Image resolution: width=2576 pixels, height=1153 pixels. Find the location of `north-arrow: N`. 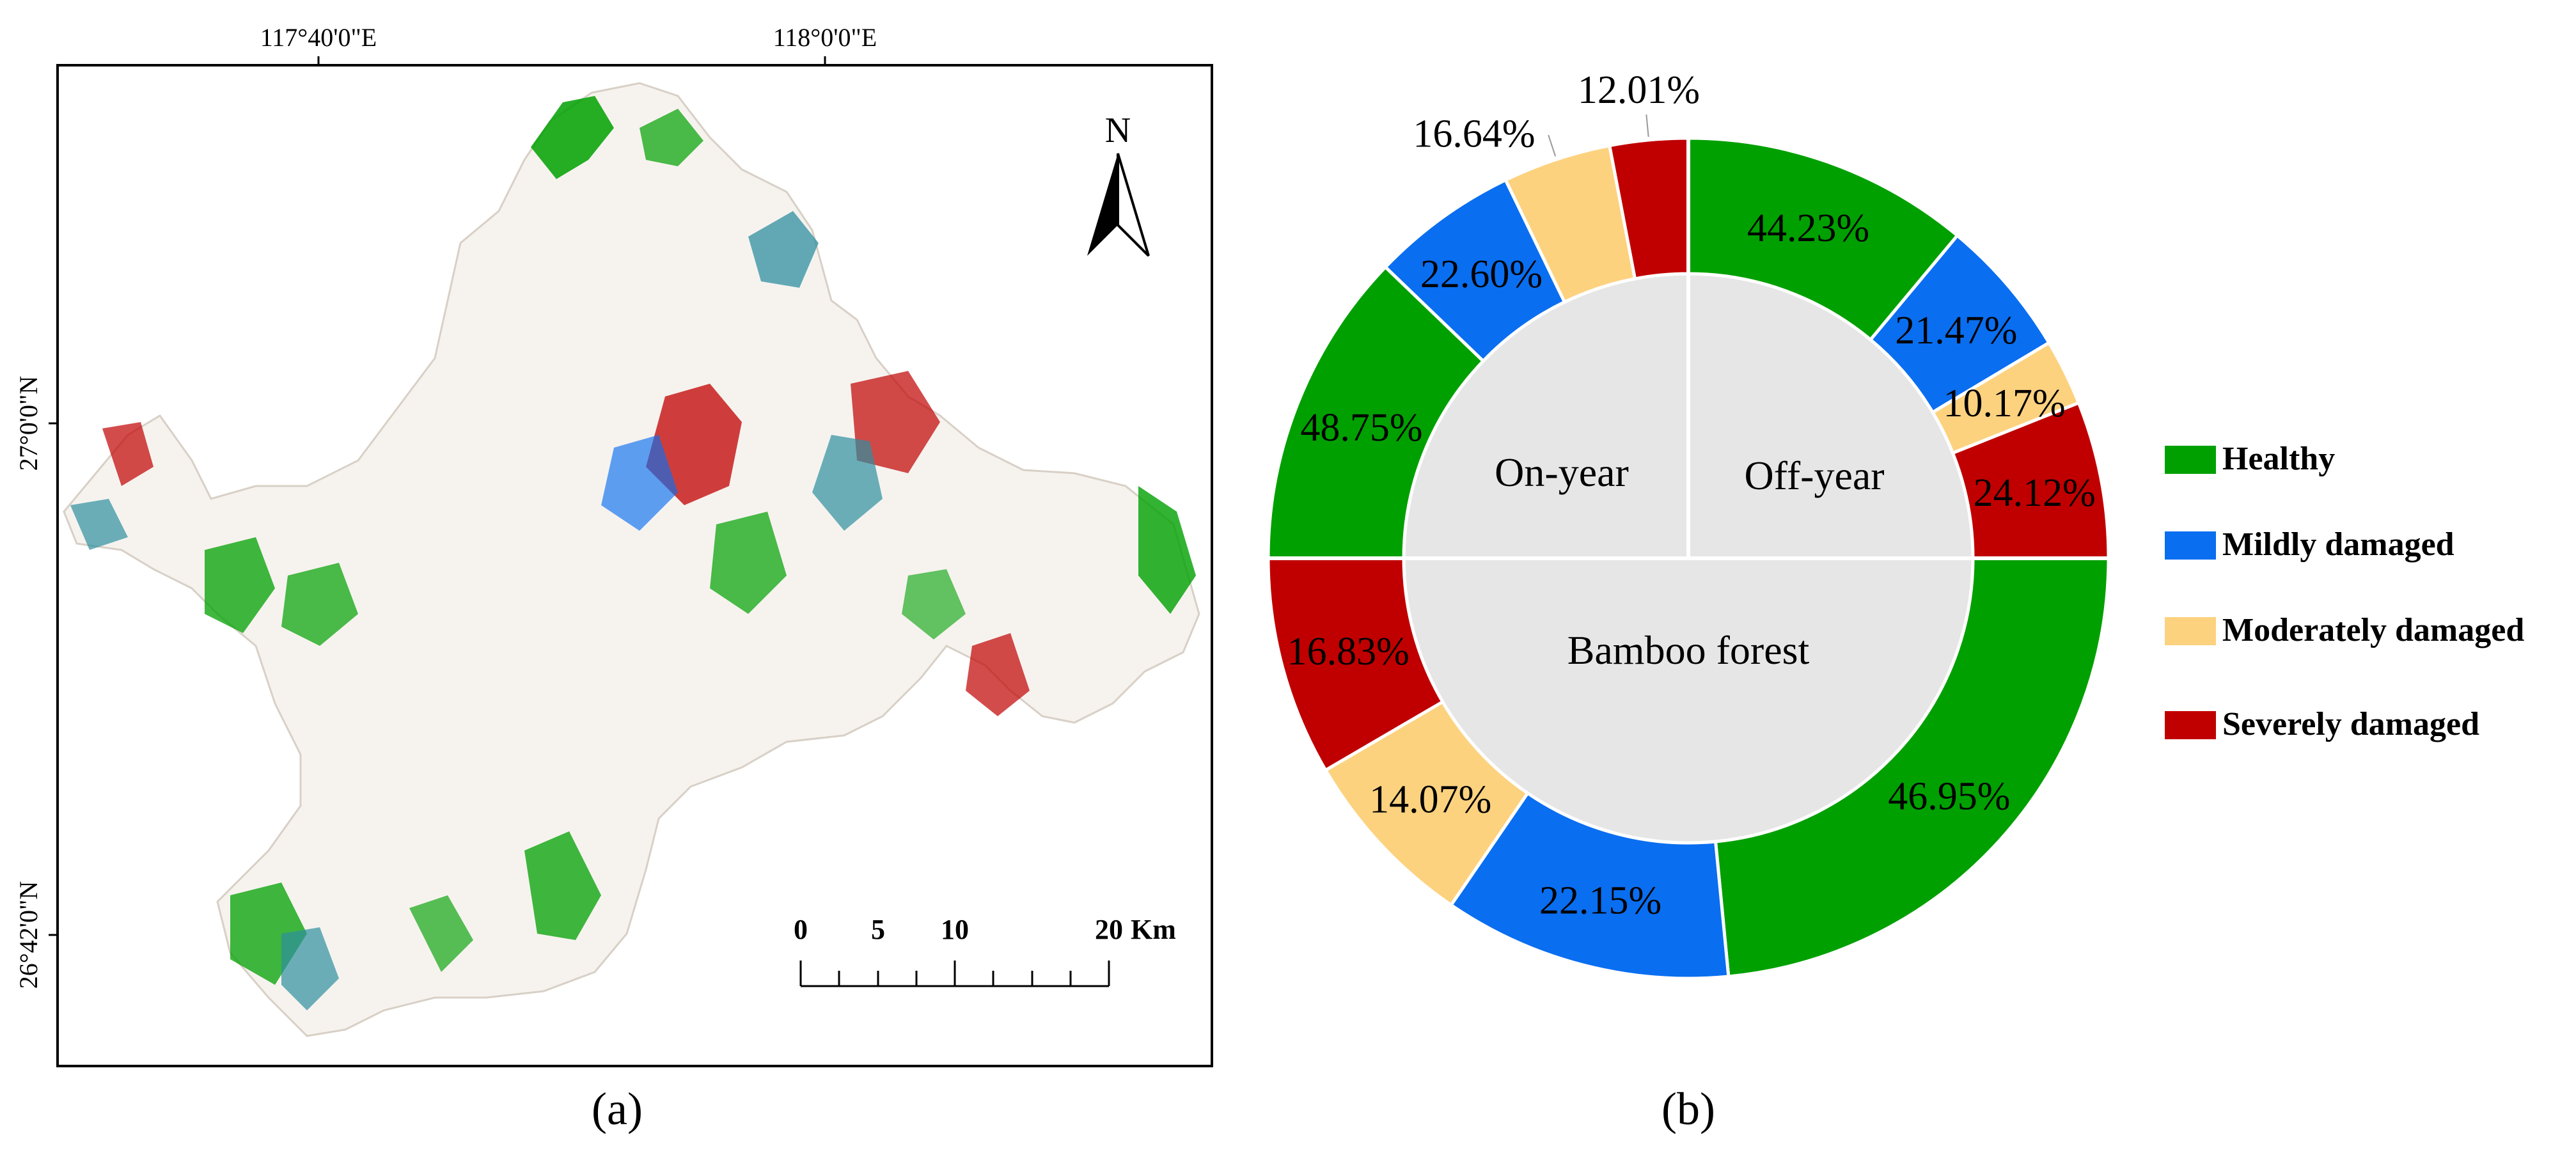

north-arrow: N is located at coordinates (1118, 184).